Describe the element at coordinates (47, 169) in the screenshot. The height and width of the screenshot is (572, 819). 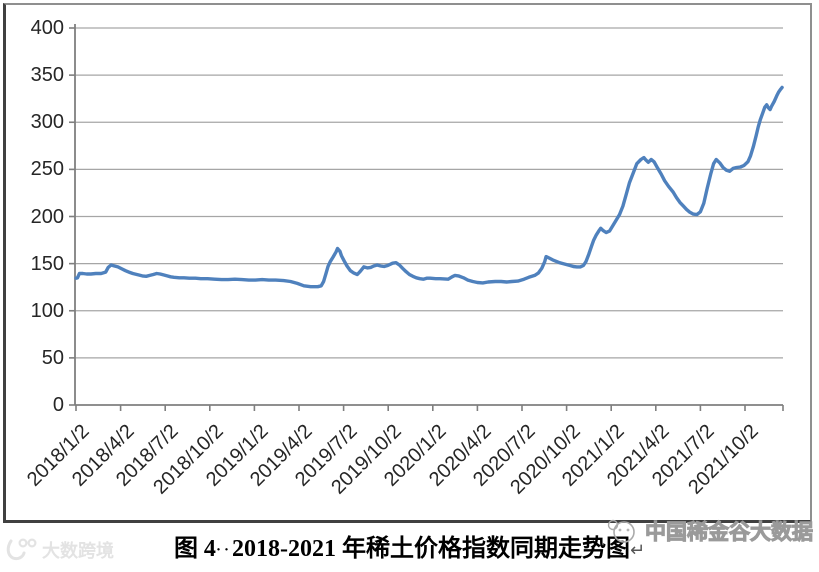
I see `y-tick-label: 250` at that location.